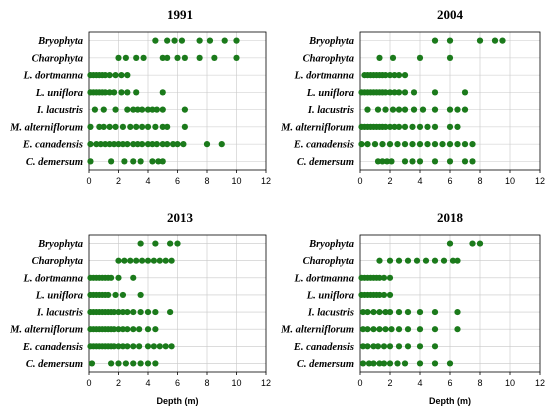 The width and height of the screenshot is (550, 412). I want to click on category-label: L. uniflora, so click(330, 93).